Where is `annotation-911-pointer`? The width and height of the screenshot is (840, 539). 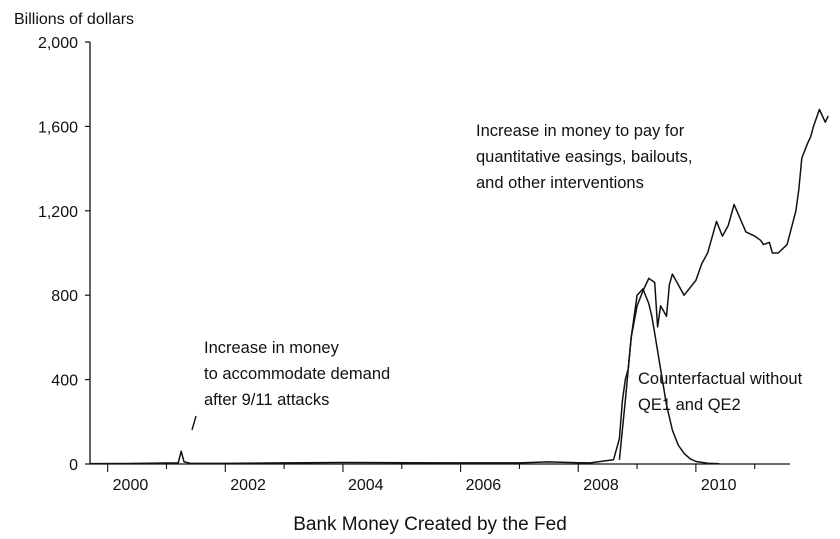
annotation-911-pointer is located at coordinates (194, 423).